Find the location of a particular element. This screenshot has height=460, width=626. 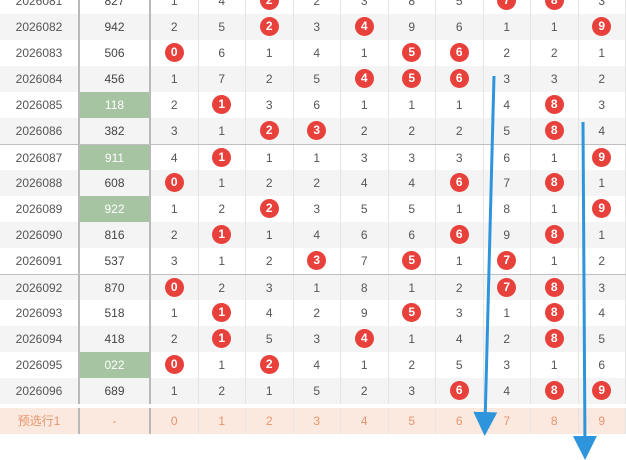

digit-cell-6: 4 is located at coordinates (460, 339).